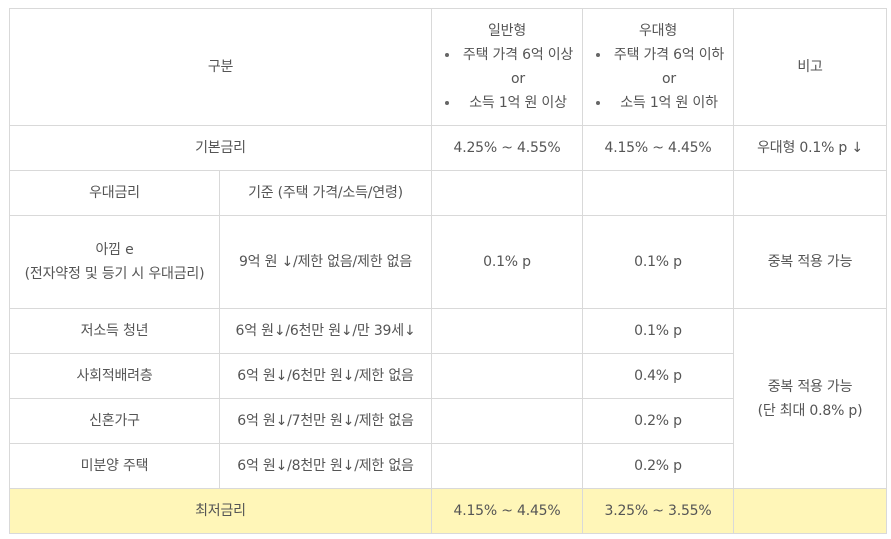  What do you see at coordinates (114, 421) in the screenshot?
I see `item-label: 신혼가구` at bounding box center [114, 421].